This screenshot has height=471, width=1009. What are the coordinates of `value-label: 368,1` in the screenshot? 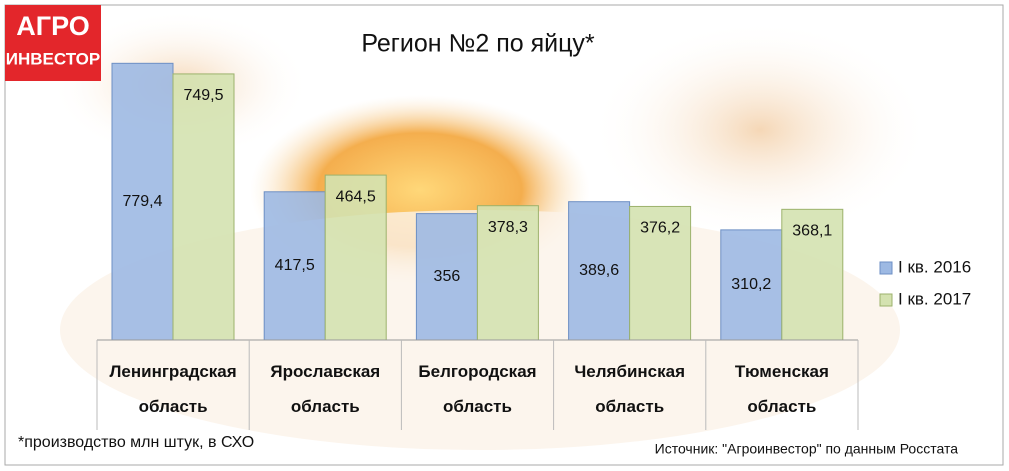 It's located at (812, 231).